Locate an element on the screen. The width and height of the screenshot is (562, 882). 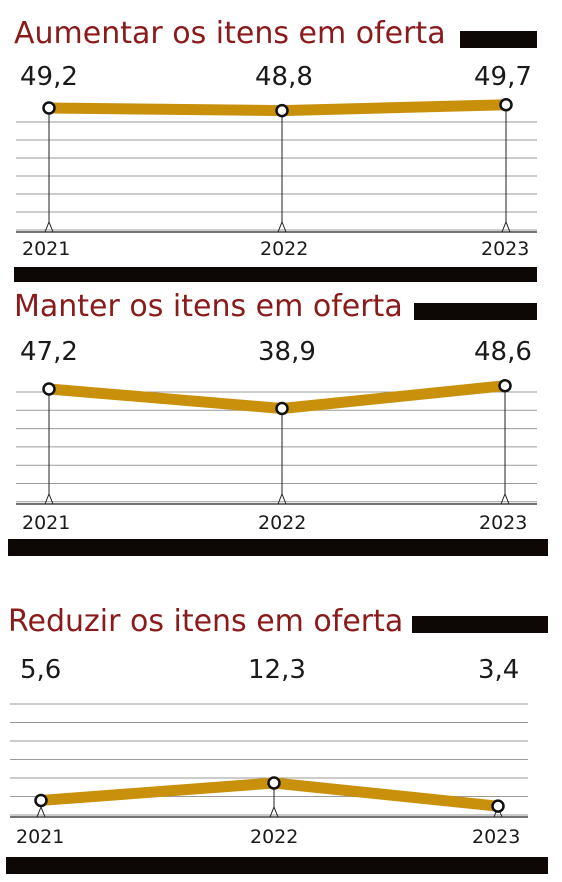
value-label-2023: 49,7 is located at coordinates (503, 77).